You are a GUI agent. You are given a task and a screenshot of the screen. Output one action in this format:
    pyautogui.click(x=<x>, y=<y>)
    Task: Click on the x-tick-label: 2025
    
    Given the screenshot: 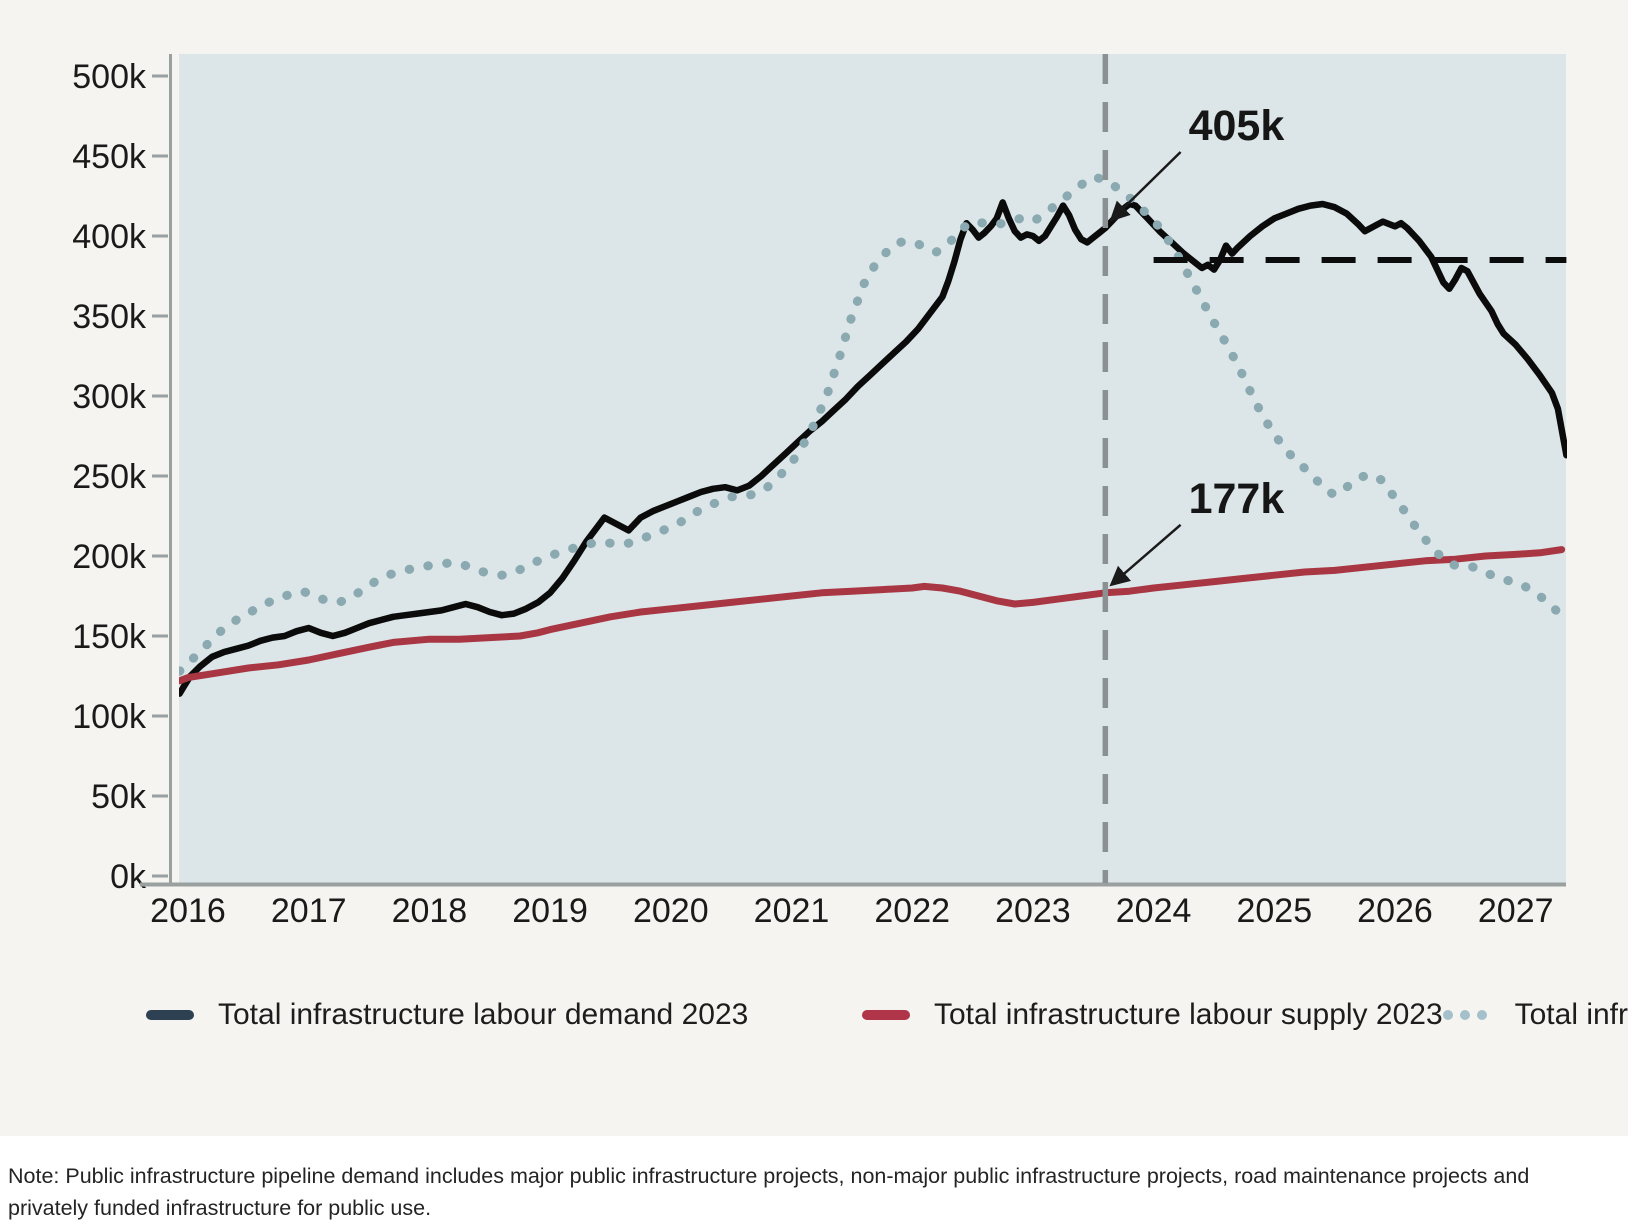 What is the action you would take?
    pyautogui.click(x=1274, y=911)
    